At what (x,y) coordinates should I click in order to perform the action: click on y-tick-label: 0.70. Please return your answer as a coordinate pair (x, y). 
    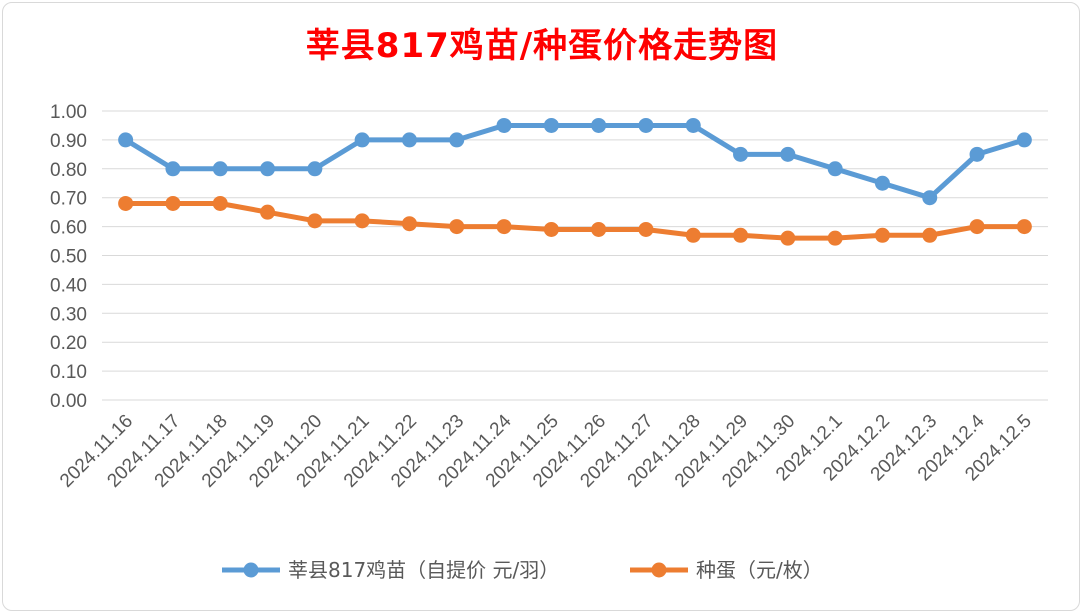
    Looking at the image, I should click on (68, 199).